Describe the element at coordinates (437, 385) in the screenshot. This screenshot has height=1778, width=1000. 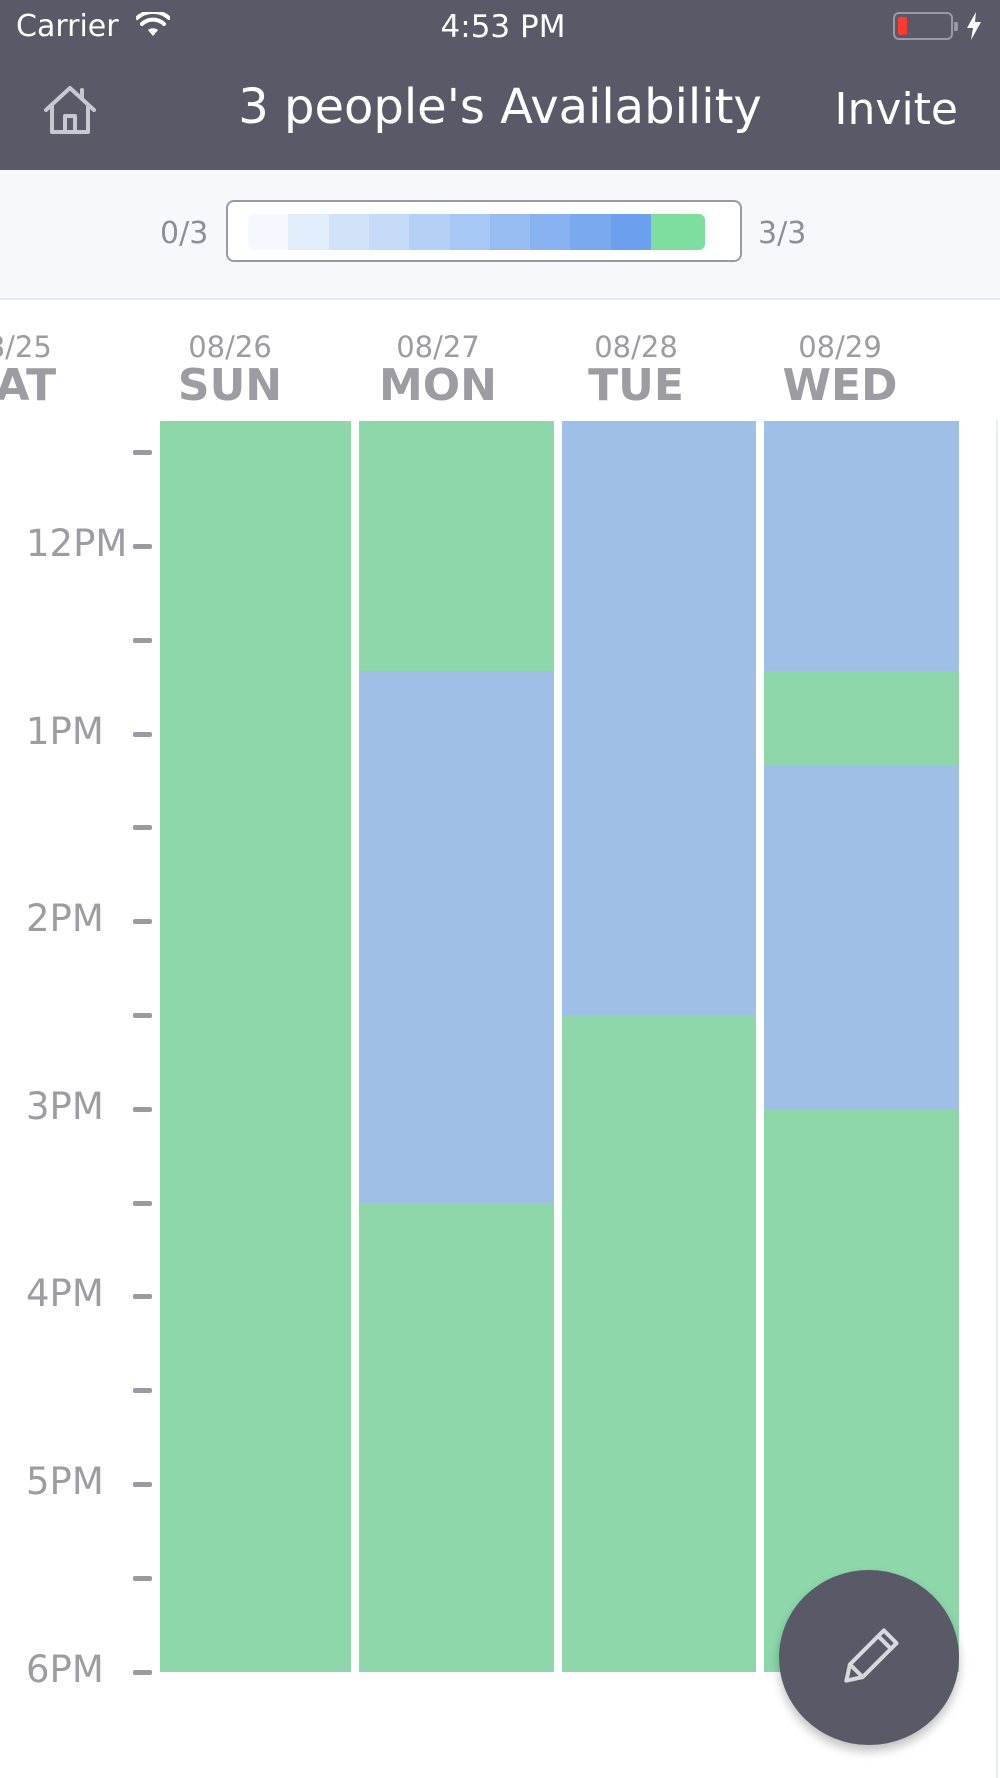
I see `day-of-week: MON` at that location.